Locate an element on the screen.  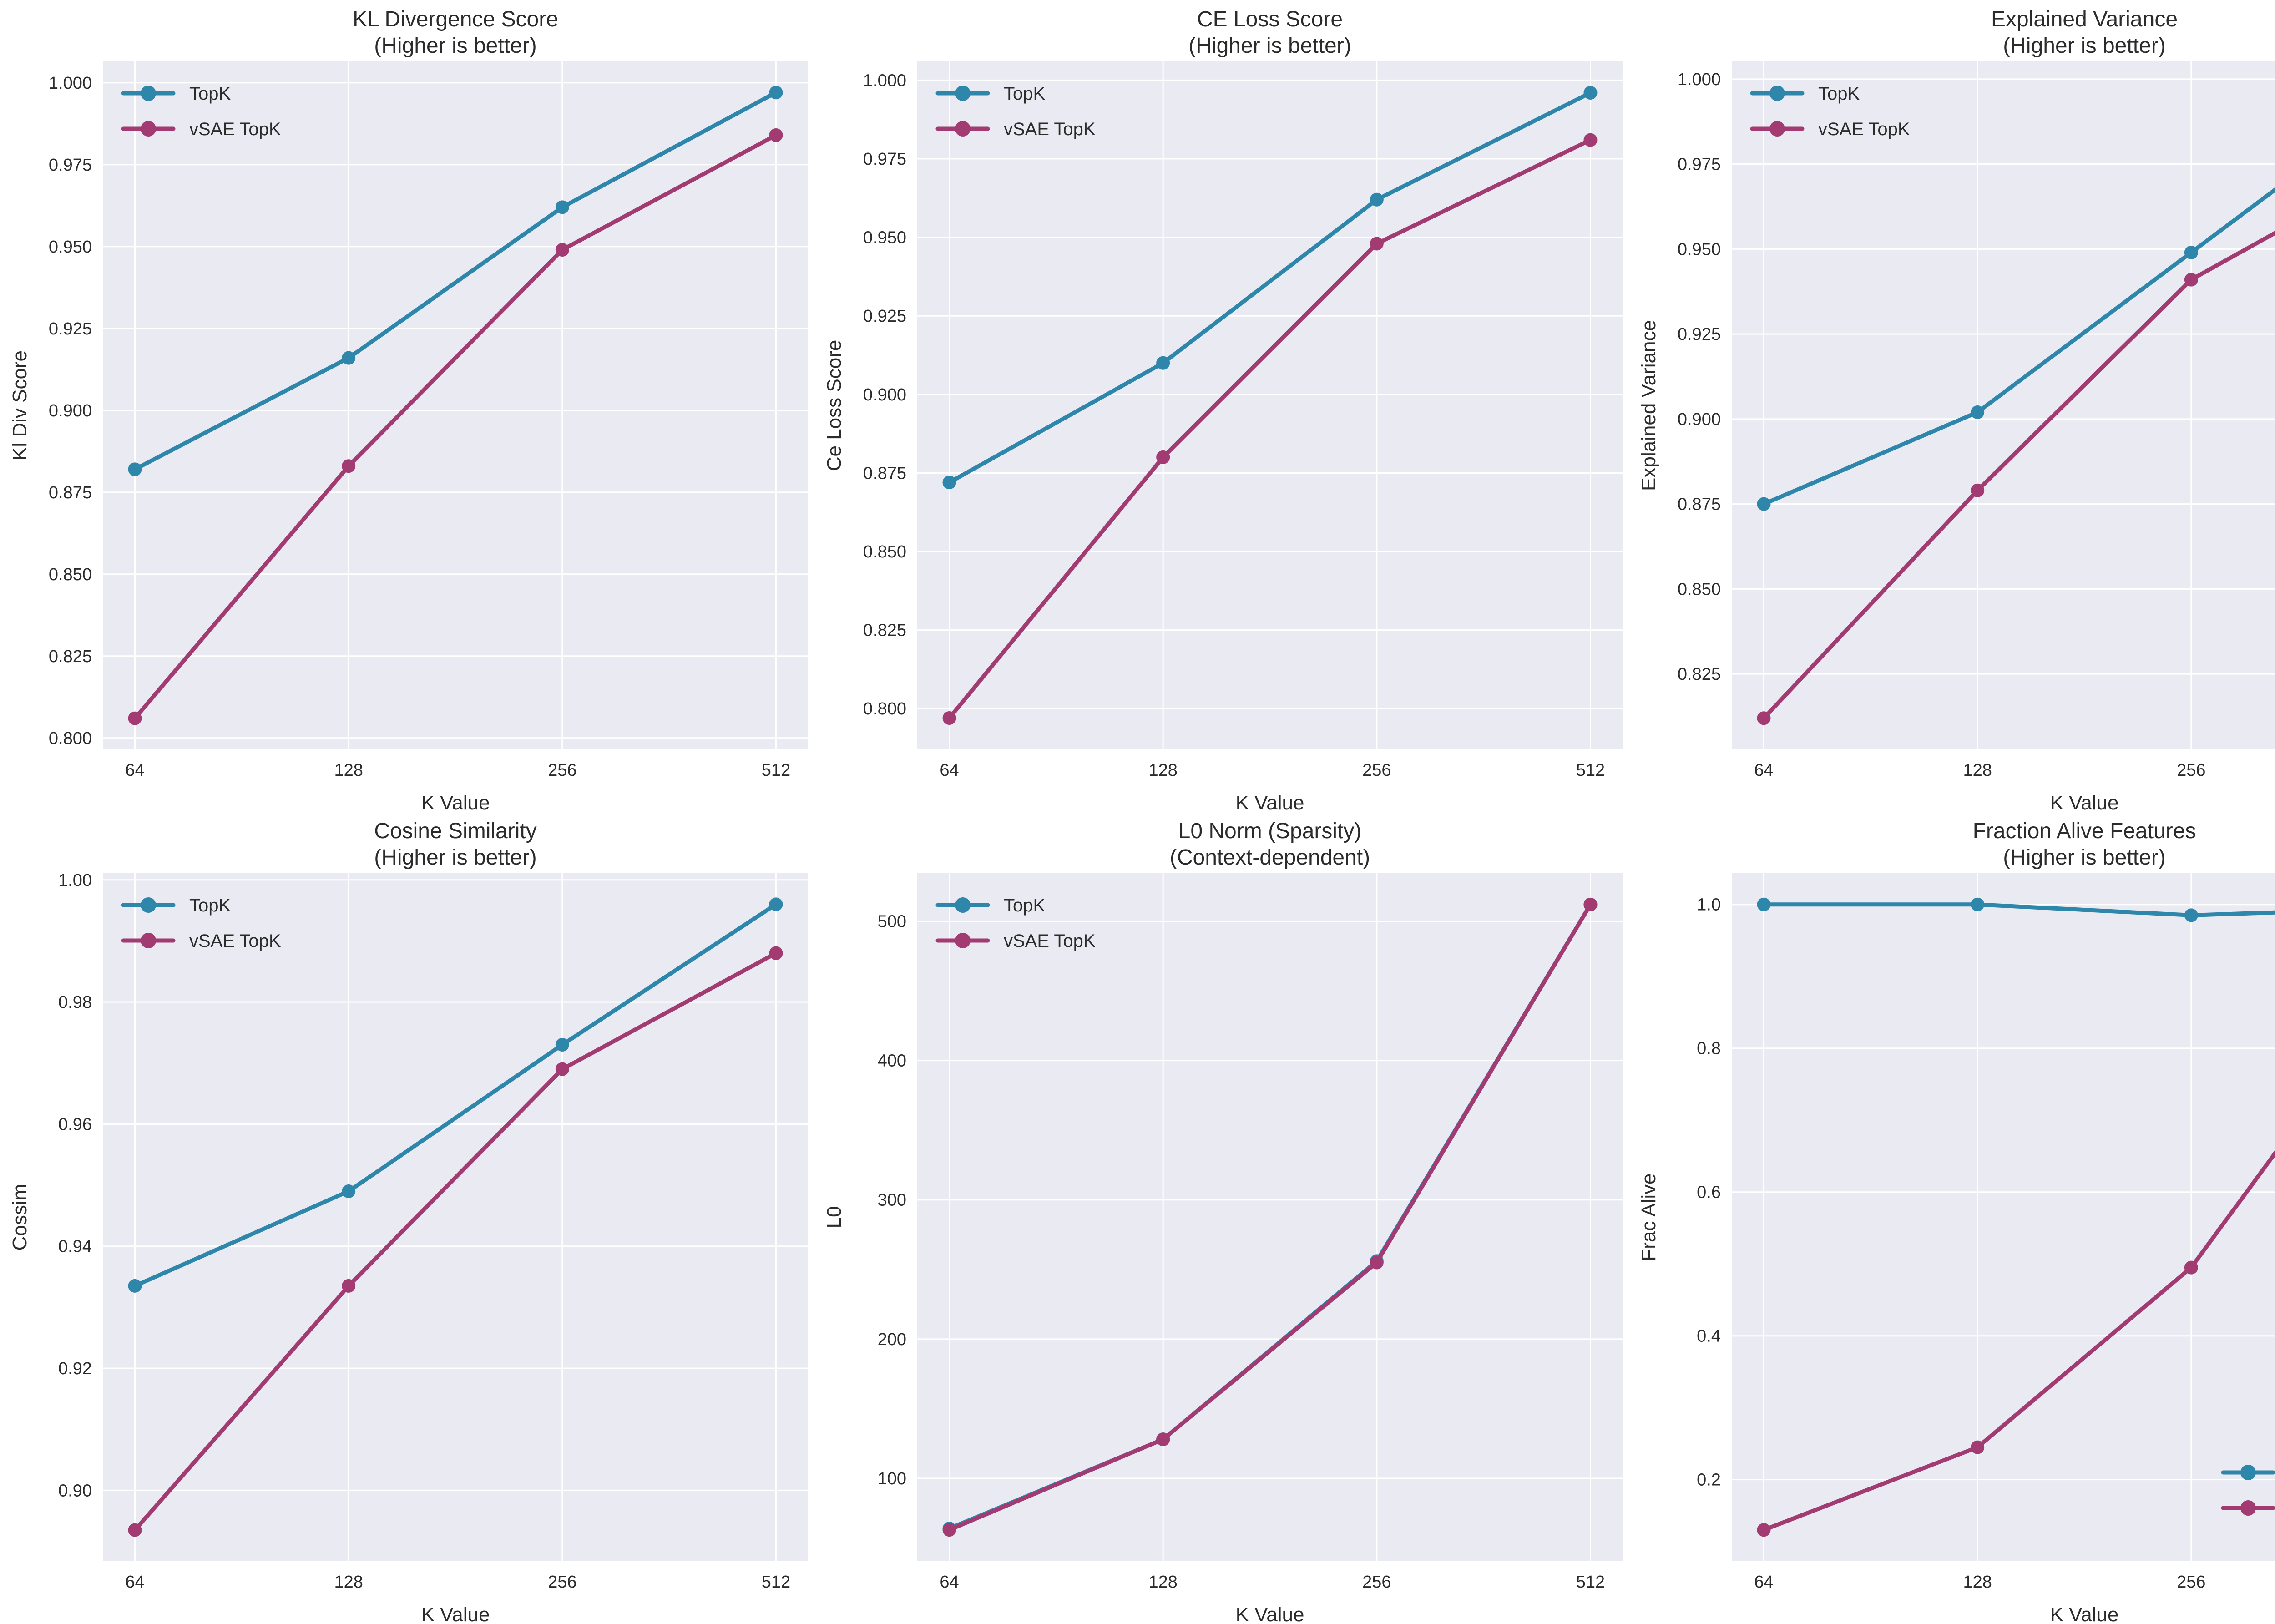
chart-title: Cosine Similarity is located at coordinates (455, 831).